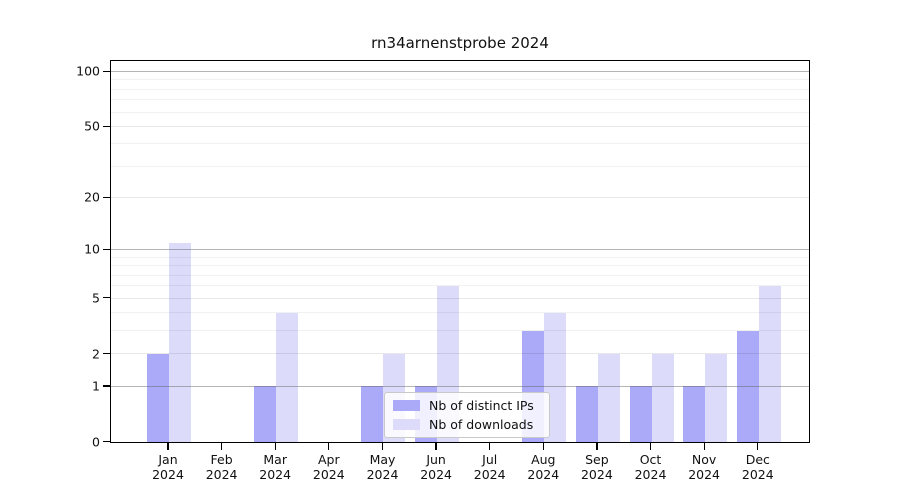 The height and width of the screenshot is (500, 900). Describe the element at coordinates (467, 415) in the screenshot. I see `legend: Nb of distinct IPs Nb of downloads` at that location.